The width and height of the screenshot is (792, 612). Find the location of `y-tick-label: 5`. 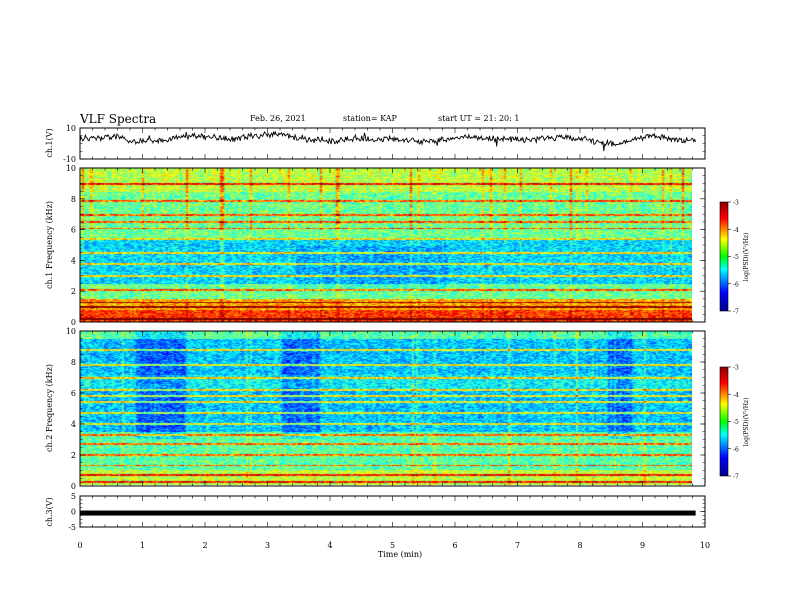

y-tick-label: 5 is located at coordinates (73, 496).